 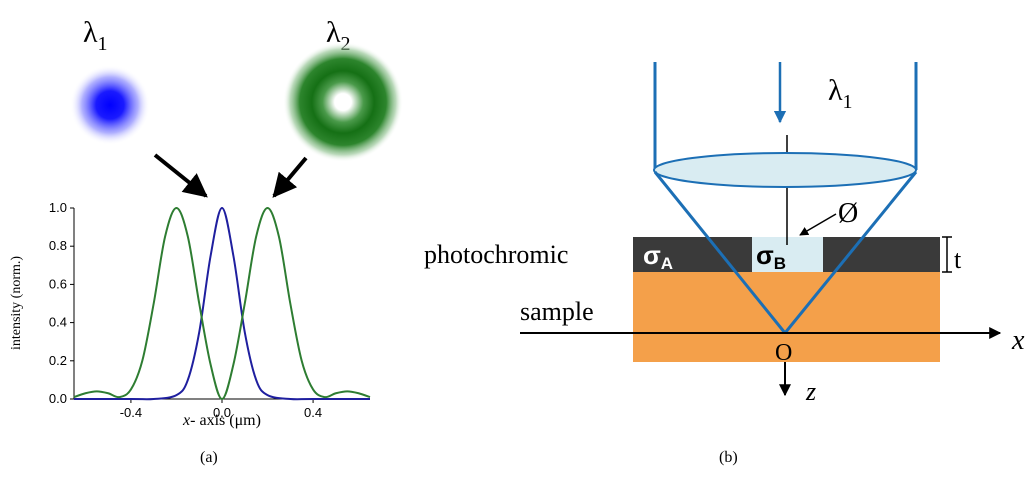 I want to click on diameter-label: Ø, so click(x=848, y=213).